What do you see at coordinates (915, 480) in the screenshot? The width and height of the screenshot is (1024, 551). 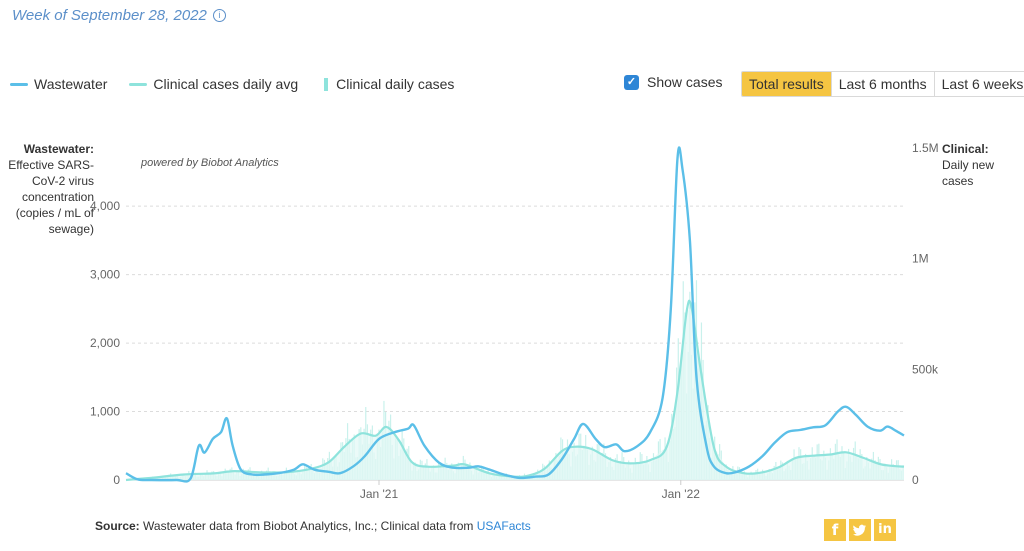 I see `right-tick-label: 0` at bounding box center [915, 480].